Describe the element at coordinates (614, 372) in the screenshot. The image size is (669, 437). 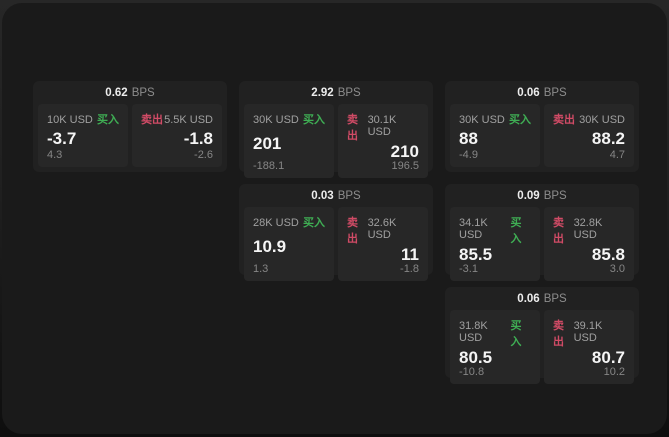
I see `sell-sub-value: 10.2` at that location.